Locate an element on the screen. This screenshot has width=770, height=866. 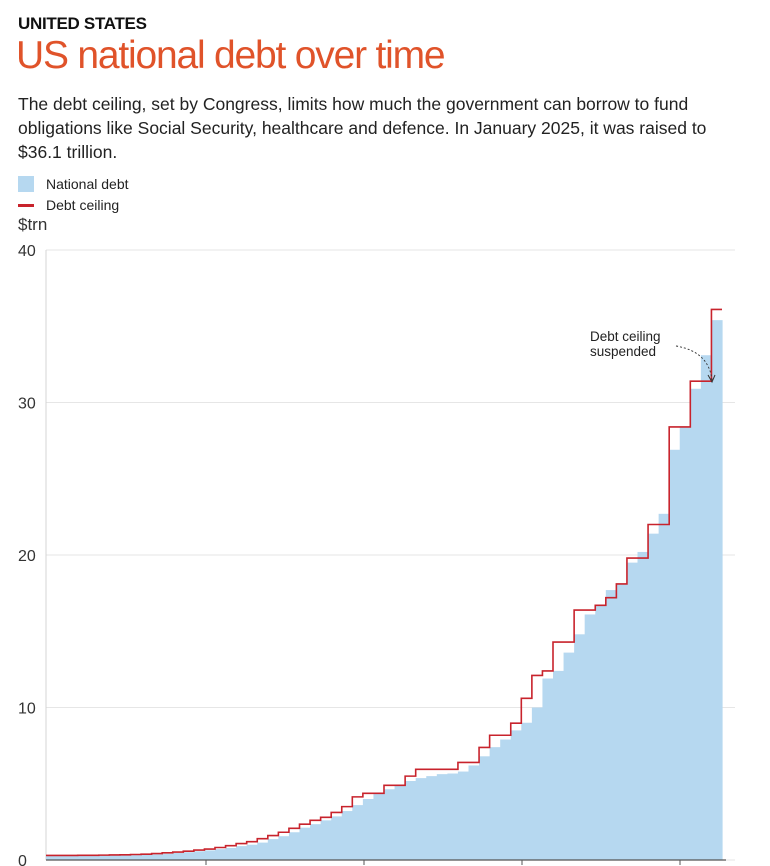
annotation-arrow is located at coordinates (694, 363).